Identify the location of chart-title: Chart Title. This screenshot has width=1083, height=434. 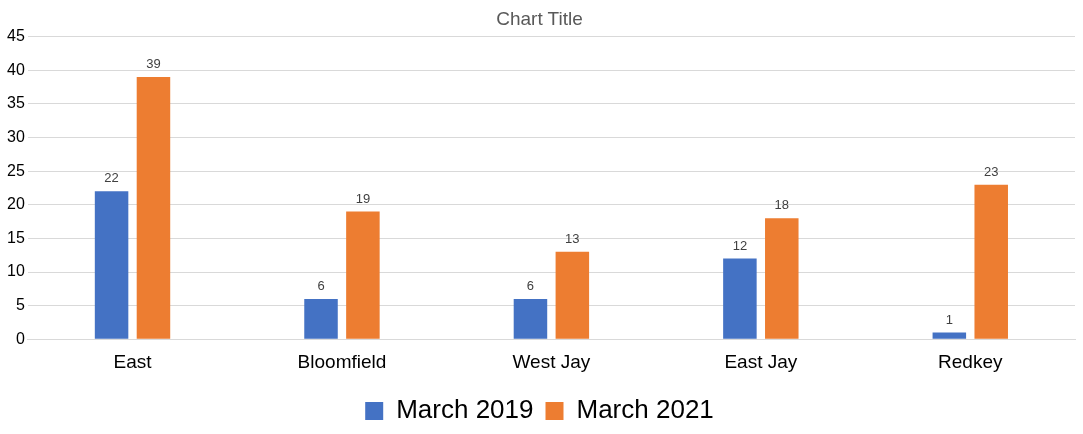
(539, 18).